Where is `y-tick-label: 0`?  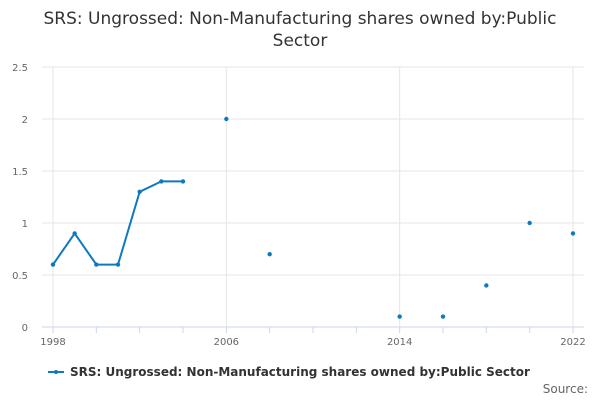
y-tick-label: 0 is located at coordinates (25, 328).